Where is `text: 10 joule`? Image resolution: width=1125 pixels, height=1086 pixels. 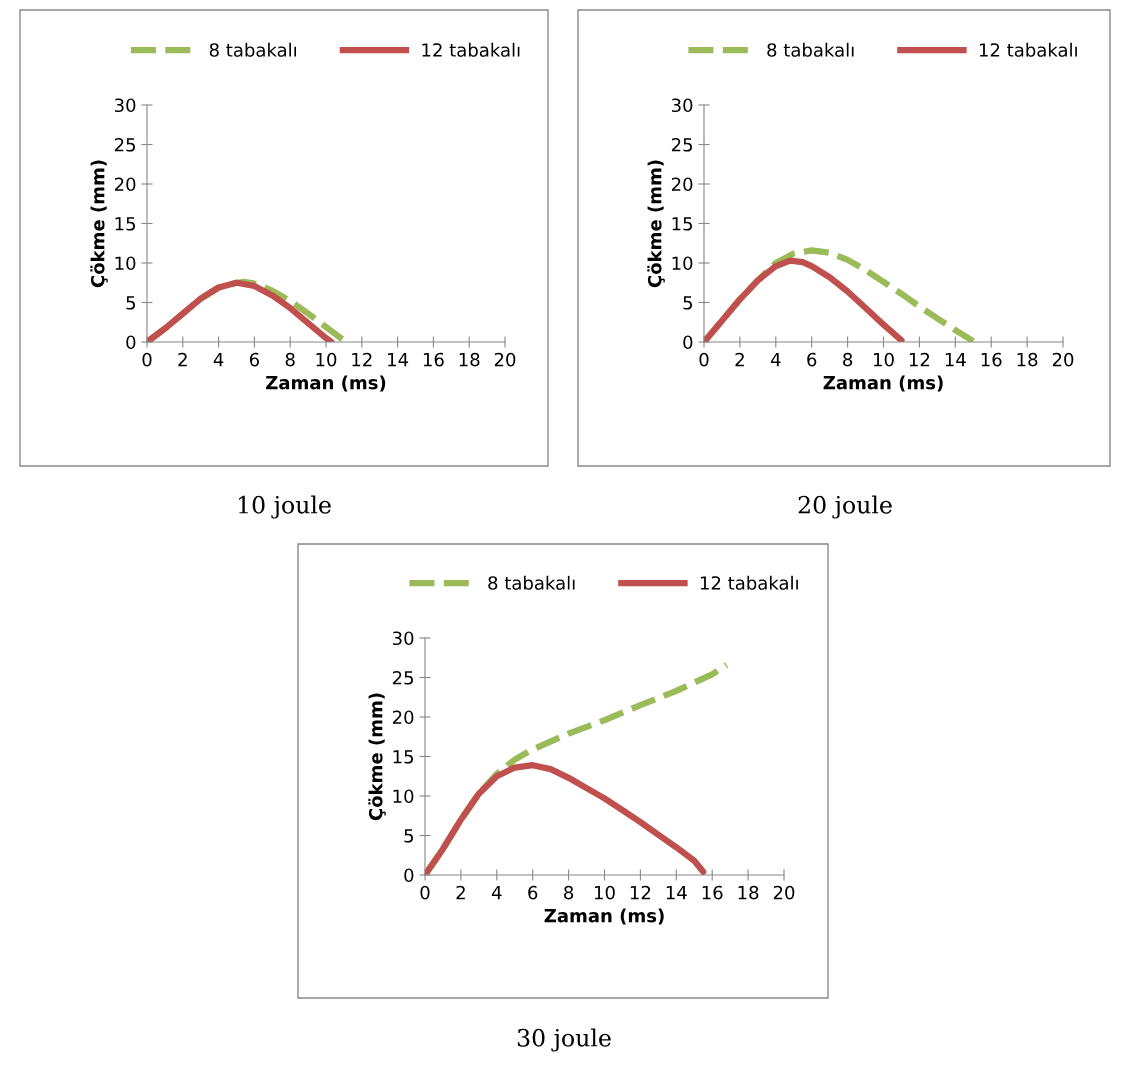
text: 10 joule is located at coordinates (284, 507).